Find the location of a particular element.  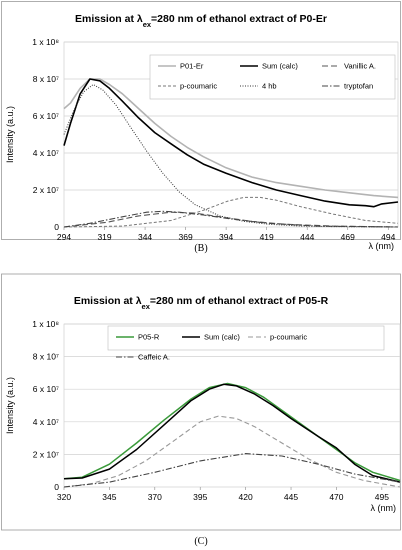

legend-label: P05-R is located at coordinates (149, 337).